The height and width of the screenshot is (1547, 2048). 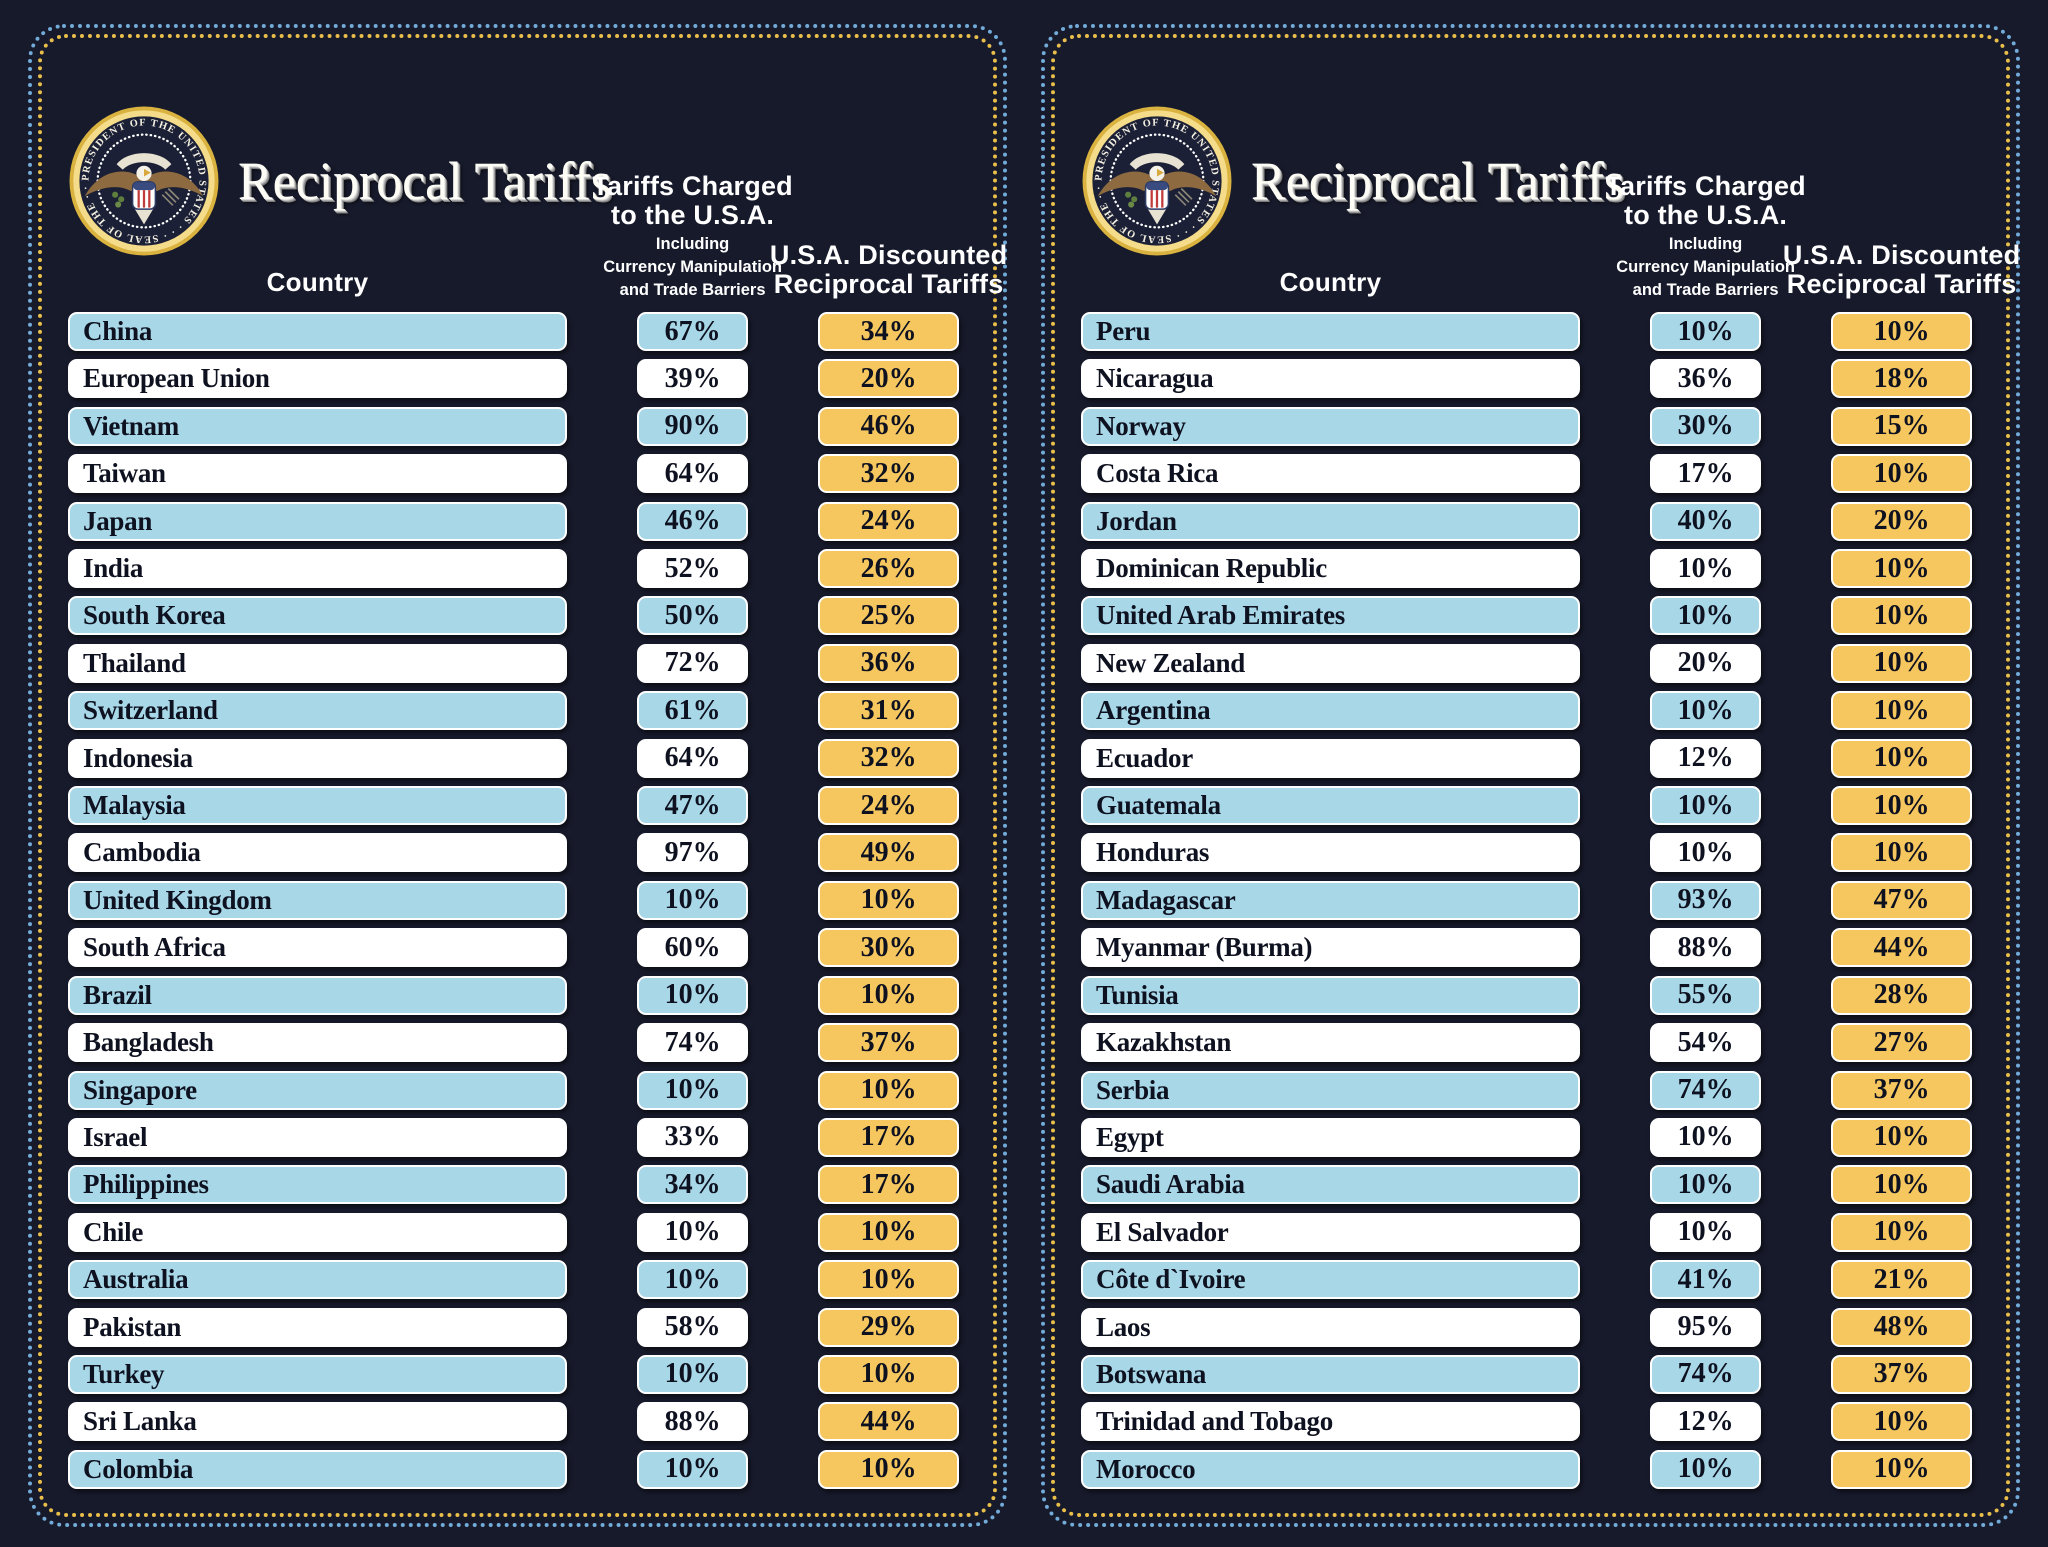 I want to click on table-row: Côte d`Ivoire 41% 21%, so click(x=1526, y=1280).